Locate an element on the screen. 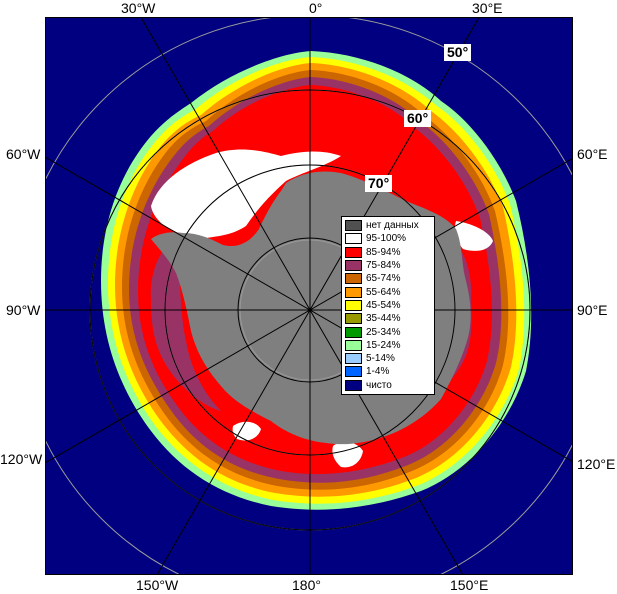 The width and height of the screenshot is (617, 594). label-150e: 150°E is located at coordinates (469, 585).